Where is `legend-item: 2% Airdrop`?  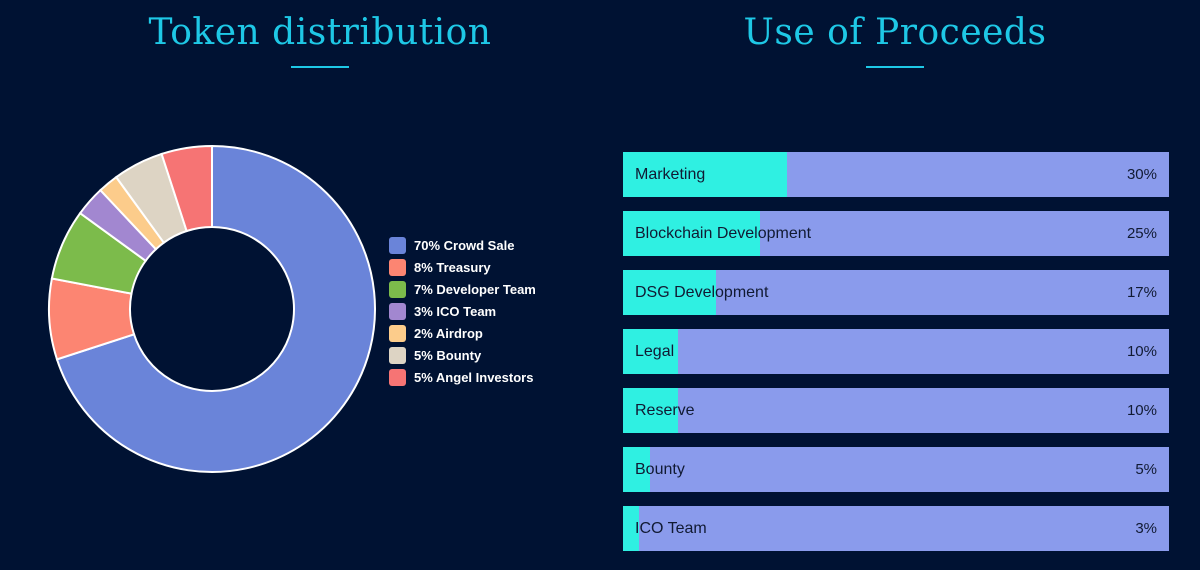 legend-item: 2% Airdrop is located at coordinates (462, 333).